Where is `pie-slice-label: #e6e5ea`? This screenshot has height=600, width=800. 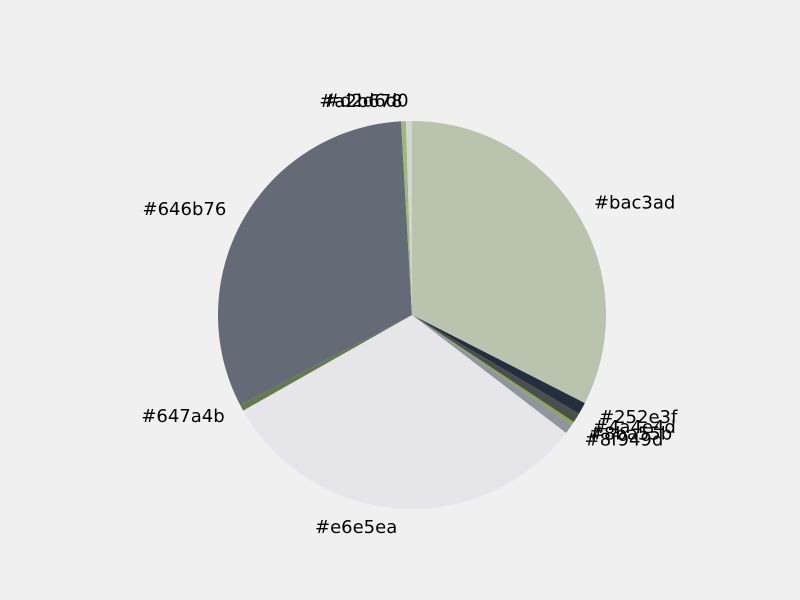 pie-slice-label: #e6e5ea is located at coordinates (356, 527).